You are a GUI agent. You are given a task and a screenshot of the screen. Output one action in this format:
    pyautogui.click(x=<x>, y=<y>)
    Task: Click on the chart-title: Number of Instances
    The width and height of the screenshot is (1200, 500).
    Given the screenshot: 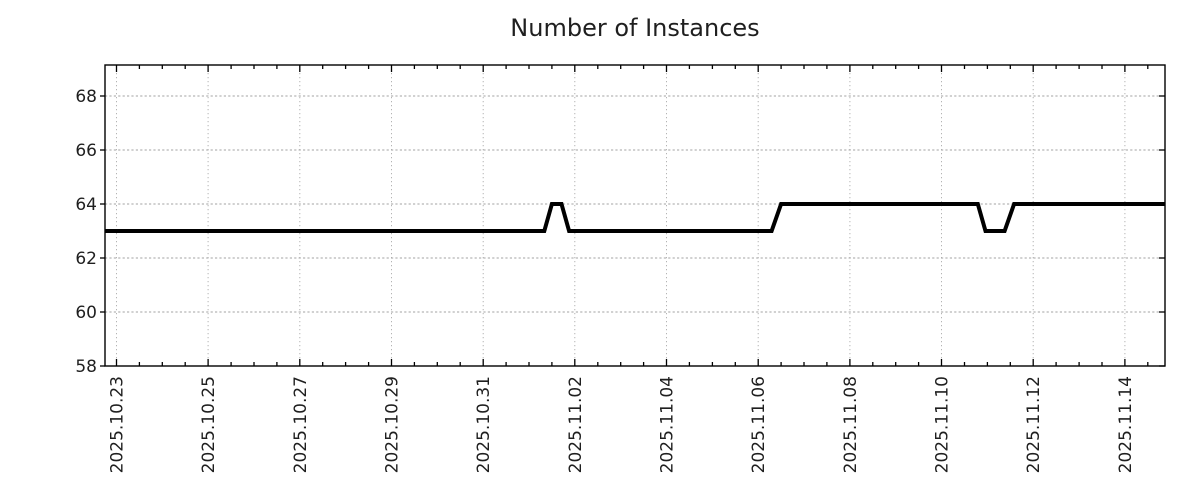 What is the action you would take?
    pyautogui.click(x=635, y=28)
    